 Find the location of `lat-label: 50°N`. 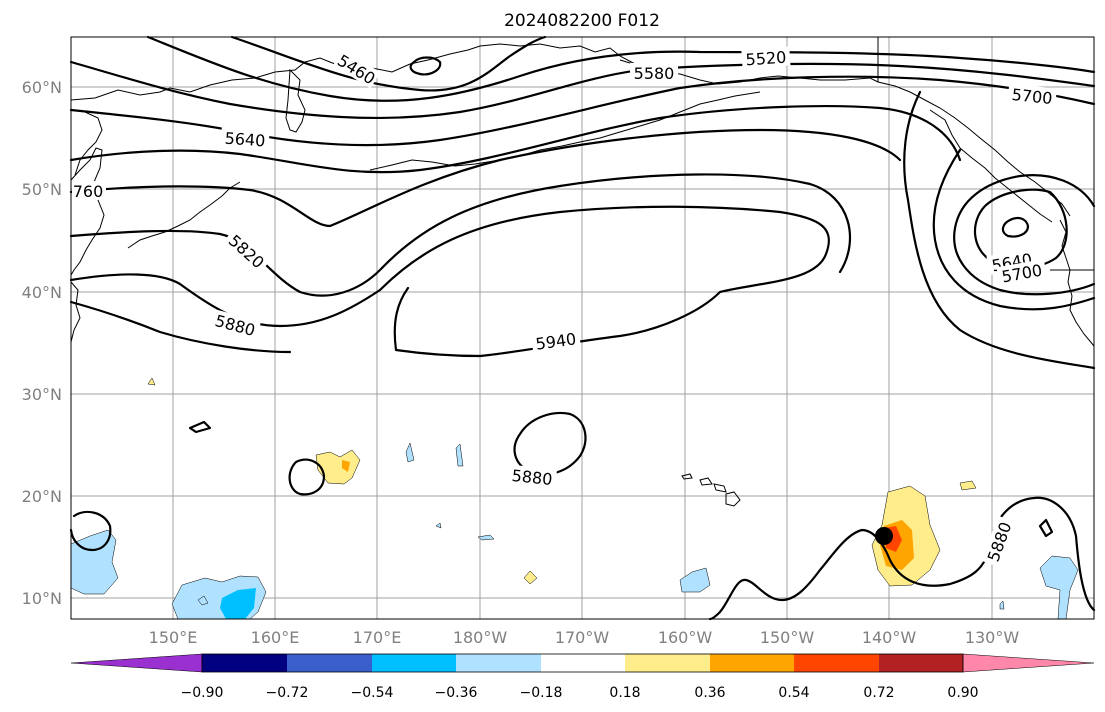

lat-label: 50°N is located at coordinates (42, 189).